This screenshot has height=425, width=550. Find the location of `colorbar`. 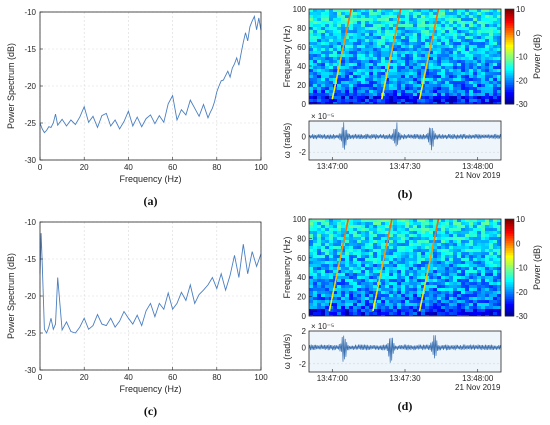

colorbar is located at coordinates (509, 267).